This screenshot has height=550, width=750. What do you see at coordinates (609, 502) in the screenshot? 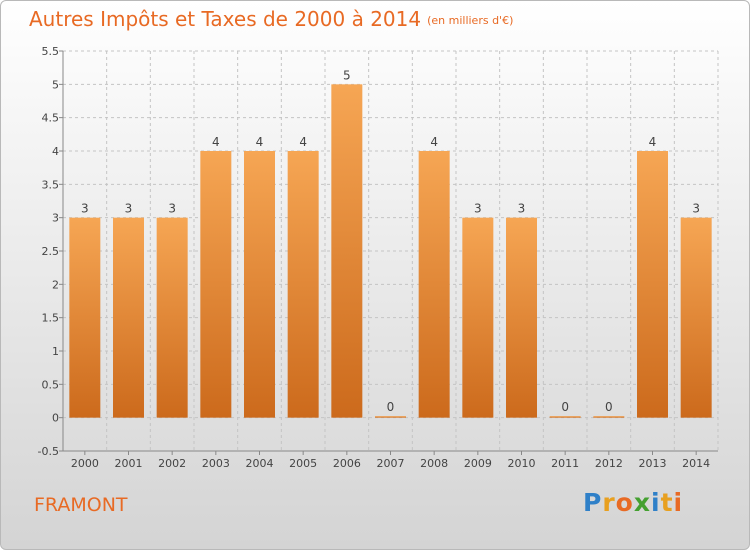
I see `logo-letter: r` at bounding box center [609, 502].